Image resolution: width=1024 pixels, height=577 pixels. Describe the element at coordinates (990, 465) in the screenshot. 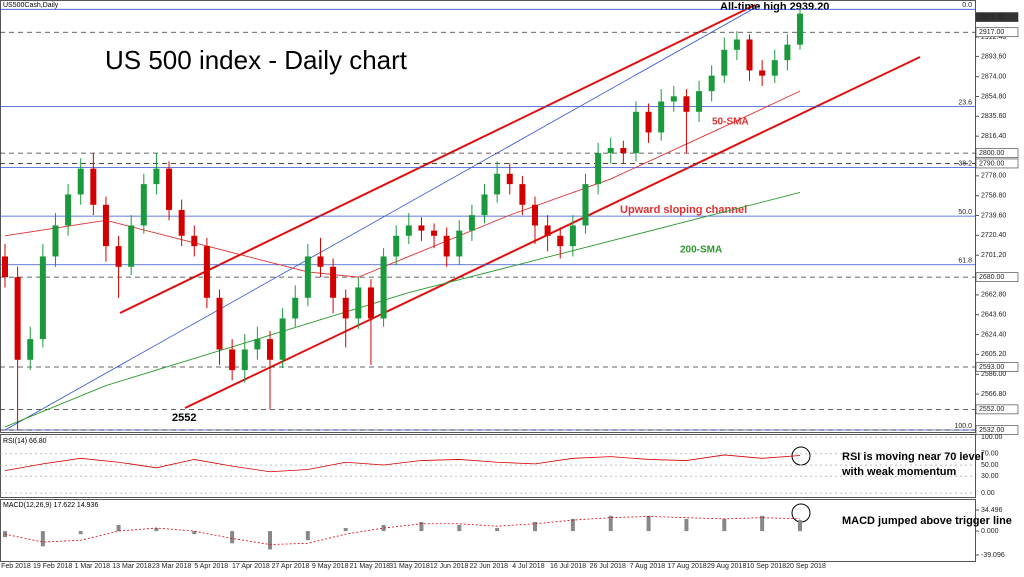

I see `rsi-tick-label: 50.00` at that location.